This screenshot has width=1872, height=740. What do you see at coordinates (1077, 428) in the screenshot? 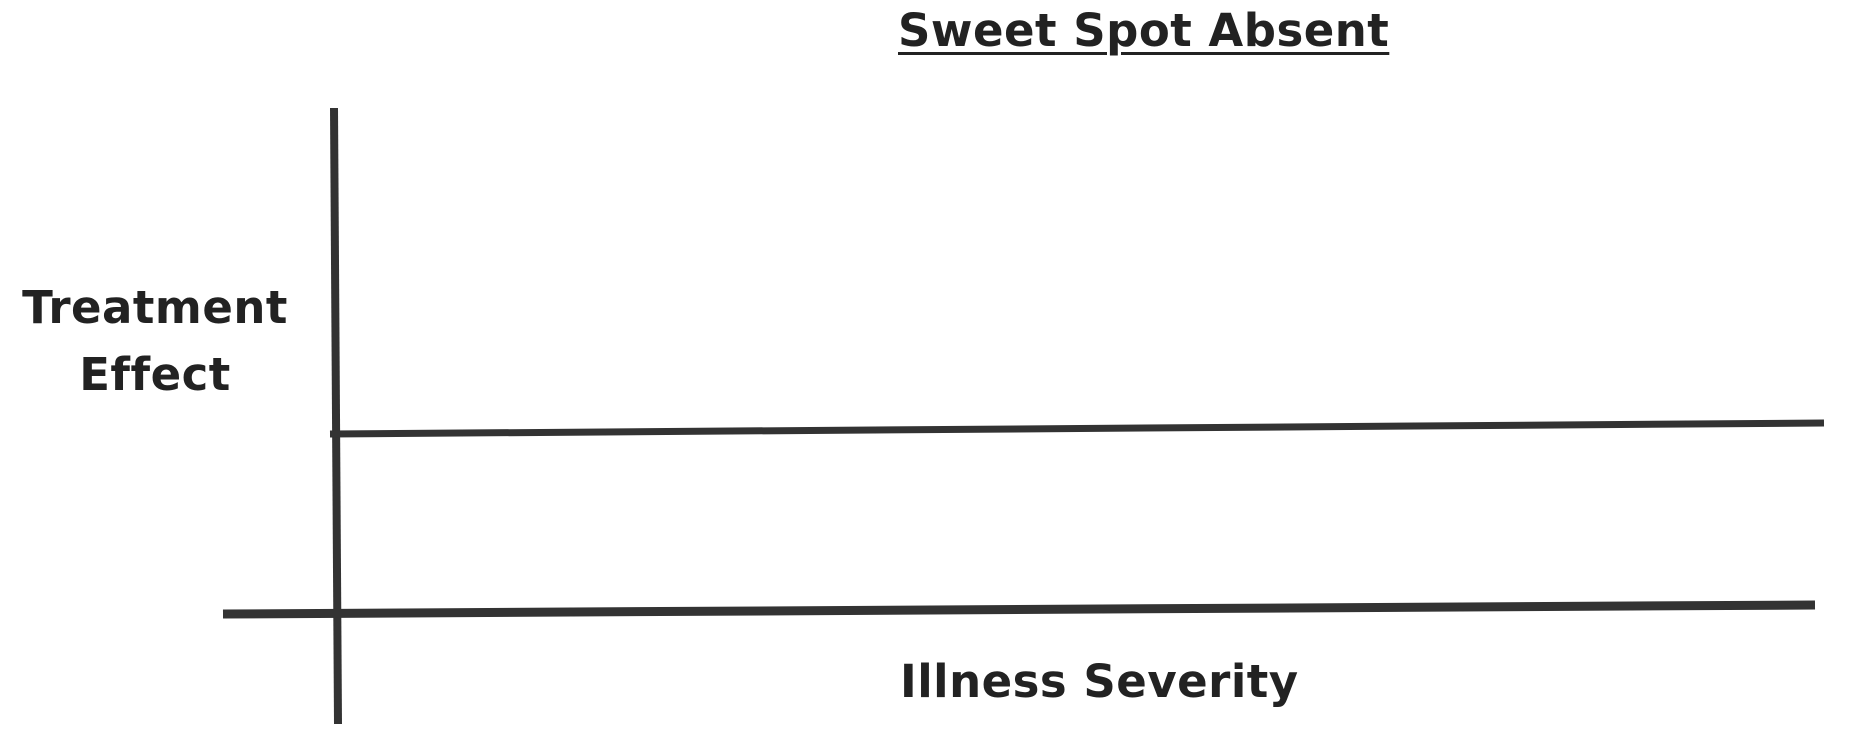
I see `treatment-effect-line` at bounding box center [1077, 428].